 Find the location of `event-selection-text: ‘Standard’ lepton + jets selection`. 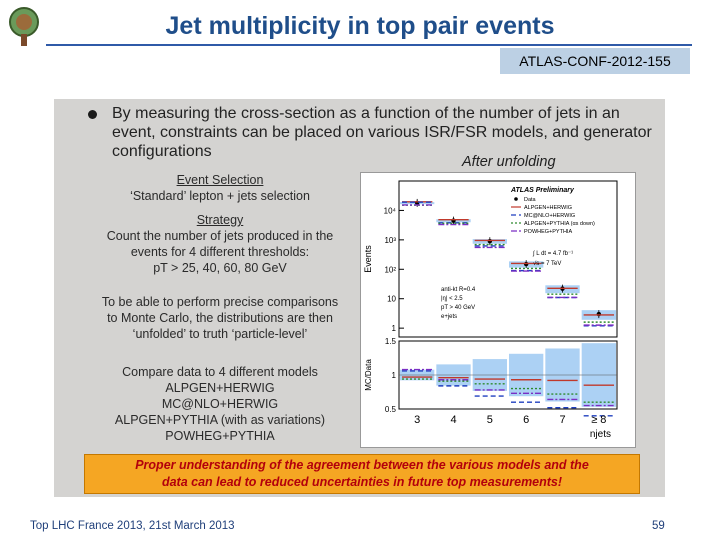

event-selection-text: ‘Standard’ lepton + jets selection is located at coordinates (220, 196).